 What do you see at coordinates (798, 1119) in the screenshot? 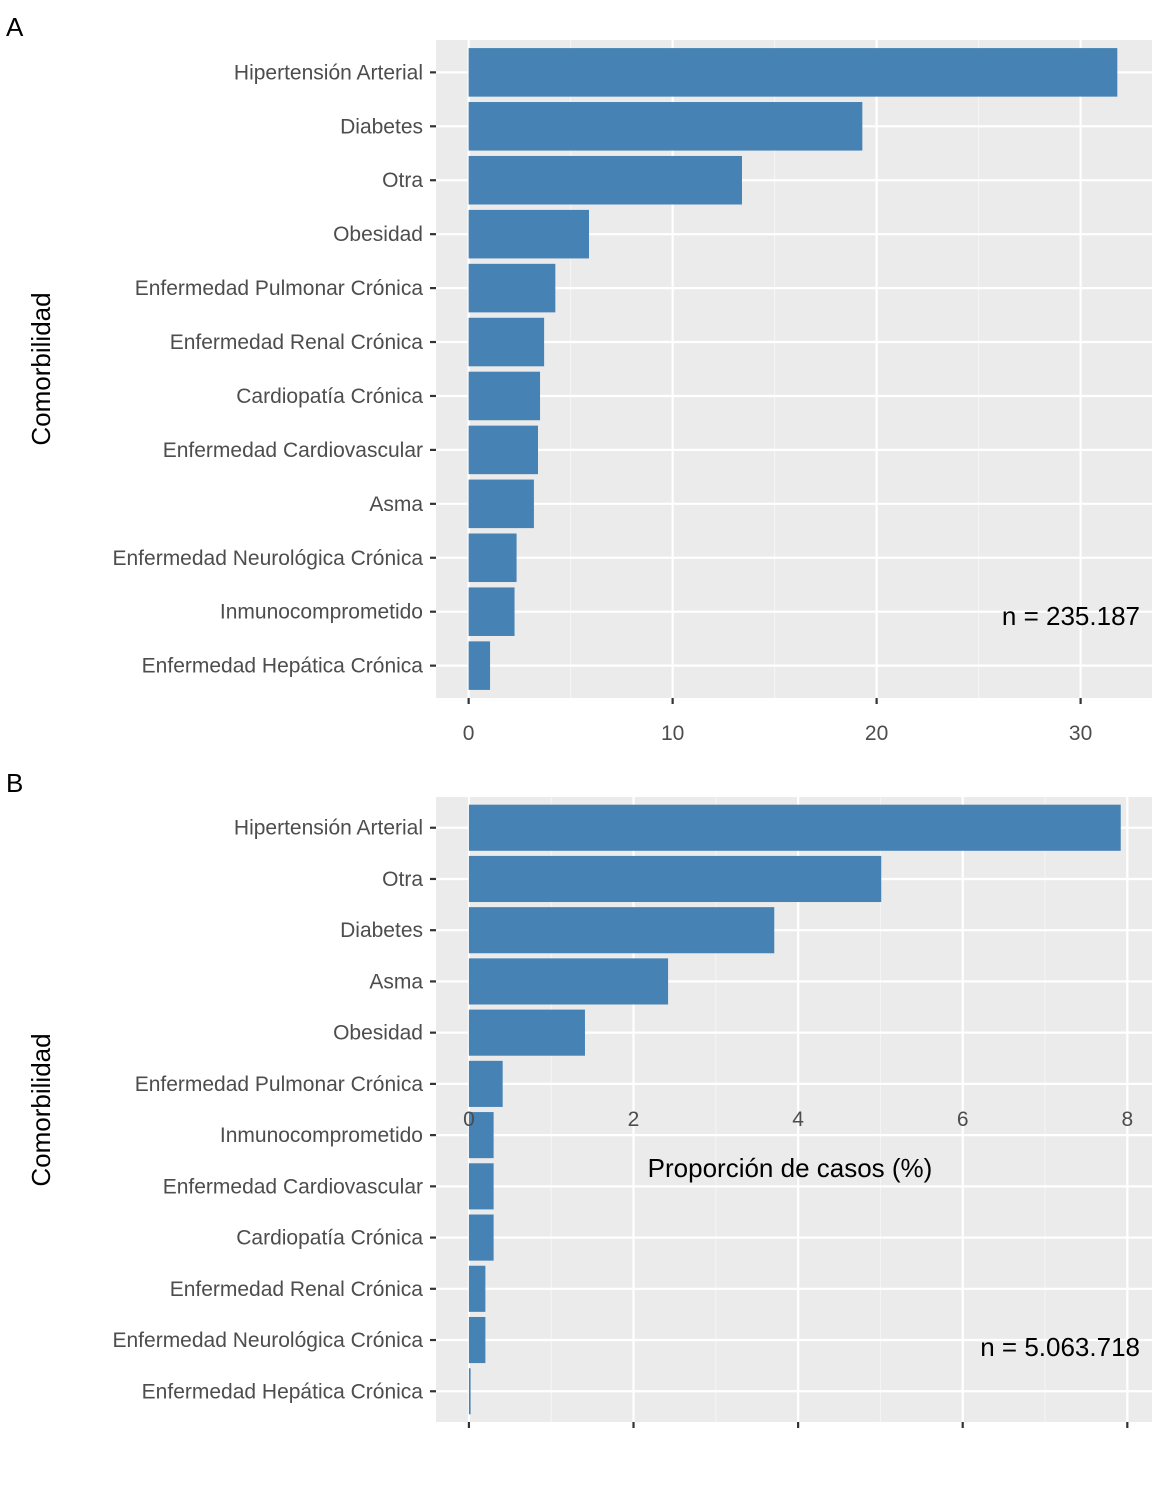
I see `x-tick-label: 4` at bounding box center [798, 1119].